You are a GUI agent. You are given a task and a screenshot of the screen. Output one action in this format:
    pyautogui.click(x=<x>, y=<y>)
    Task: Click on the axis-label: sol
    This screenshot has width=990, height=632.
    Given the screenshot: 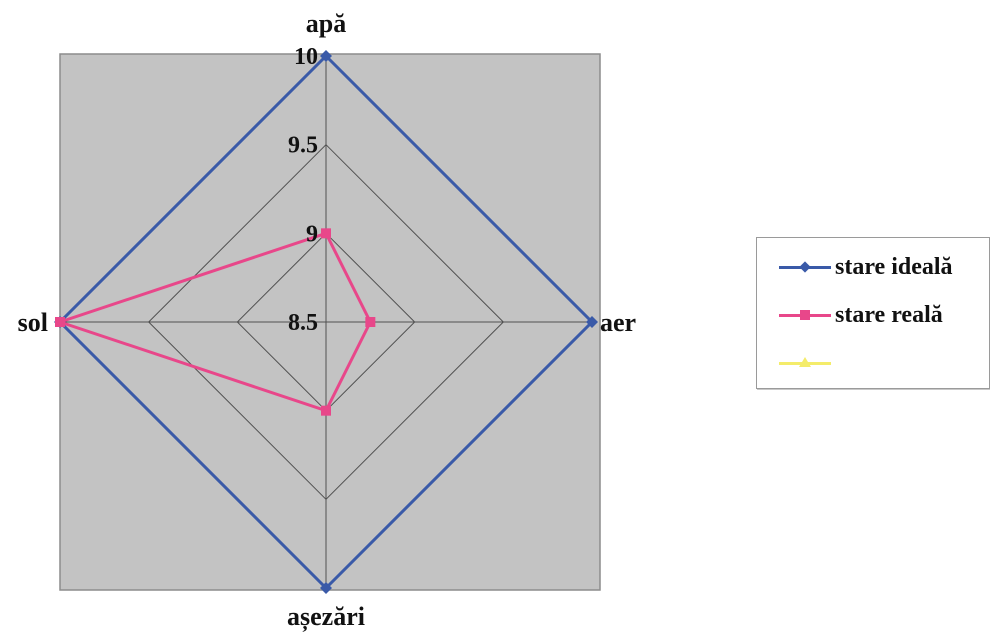 What is the action you would take?
    pyautogui.click(x=33, y=322)
    